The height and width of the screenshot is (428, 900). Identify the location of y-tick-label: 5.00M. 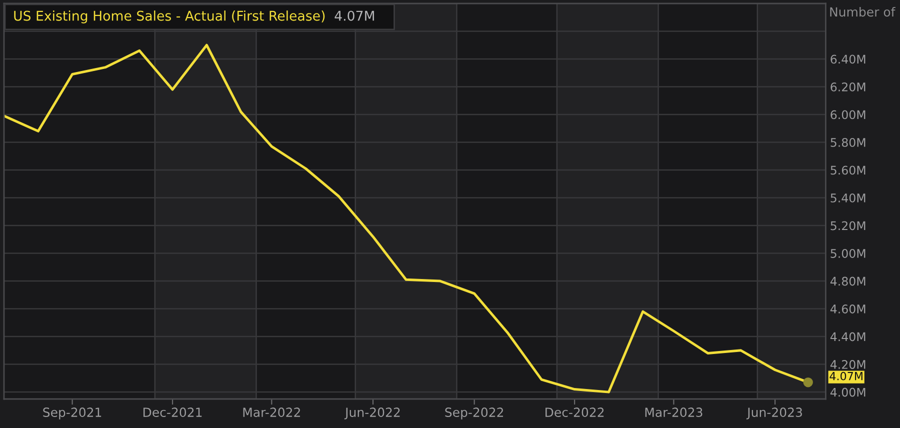
(848, 253).